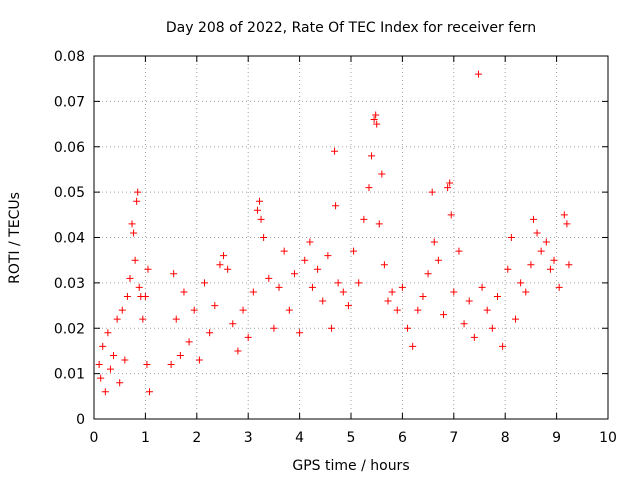 The height and width of the screenshot is (480, 640). Describe the element at coordinates (248, 438) in the screenshot. I see `x-tick-label: 3` at that location.